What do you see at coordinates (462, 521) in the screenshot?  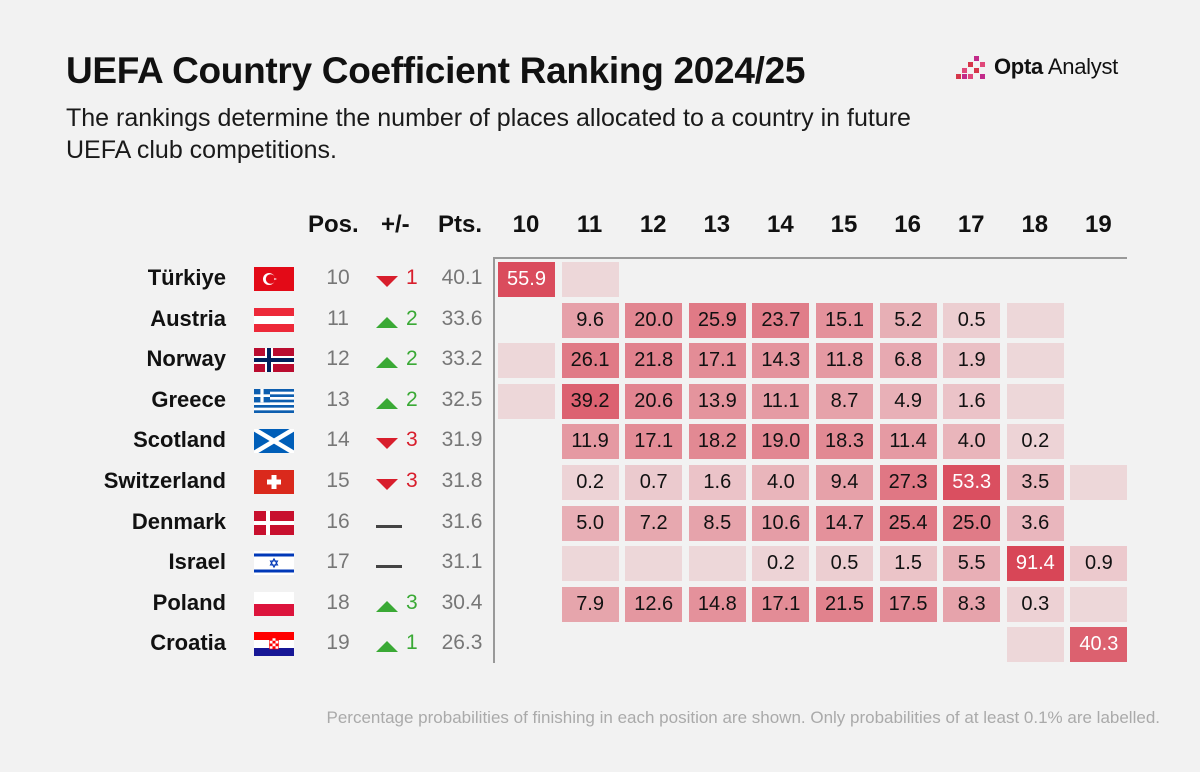 I see `points-value: 31.6` at bounding box center [462, 521].